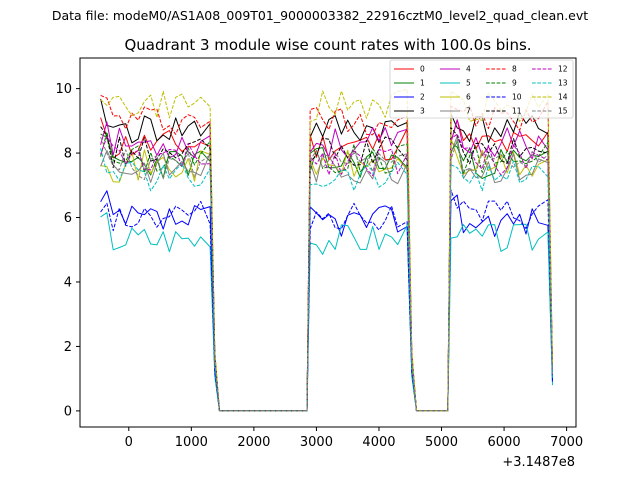 The height and width of the screenshot is (480, 640). I want to click on x-tick-label: 2000, so click(253, 442).